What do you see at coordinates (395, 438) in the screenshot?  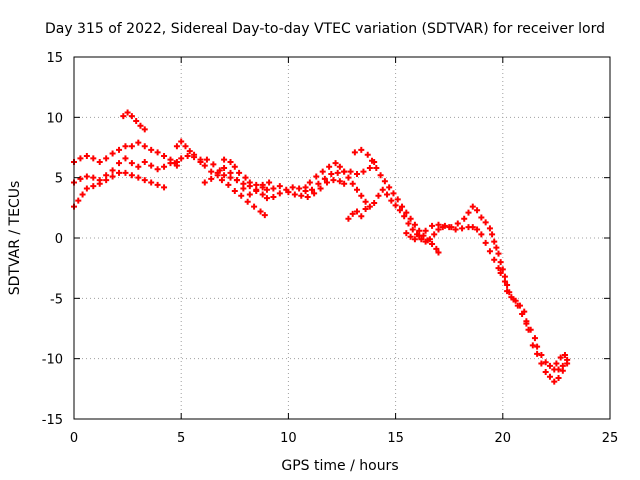 I see `x-tick-label: 15` at bounding box center [395, 438].